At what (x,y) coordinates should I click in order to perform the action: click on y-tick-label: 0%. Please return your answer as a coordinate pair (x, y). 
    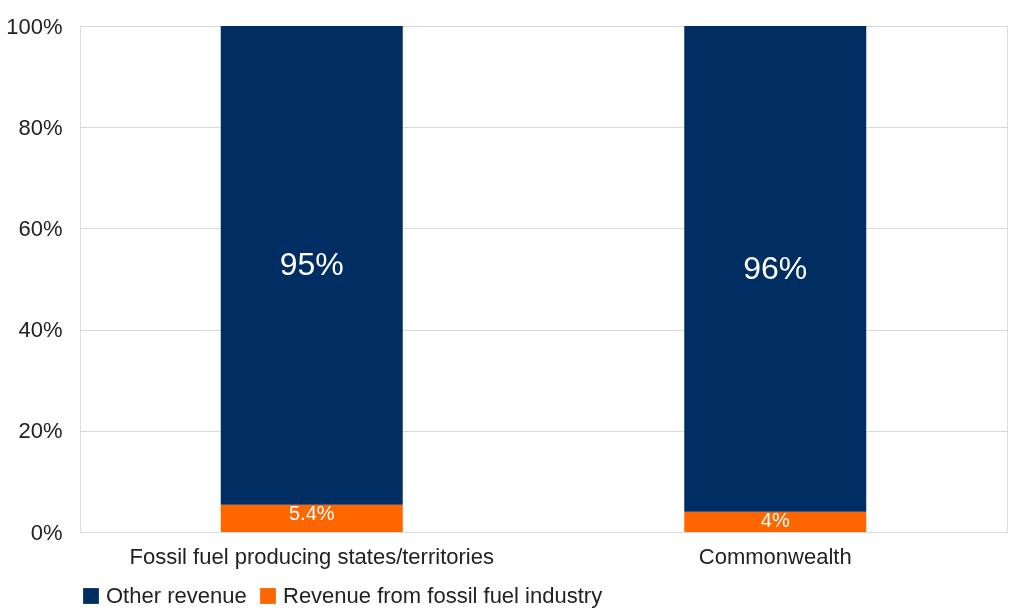
    Looking at the image, I should click on (46, 532).